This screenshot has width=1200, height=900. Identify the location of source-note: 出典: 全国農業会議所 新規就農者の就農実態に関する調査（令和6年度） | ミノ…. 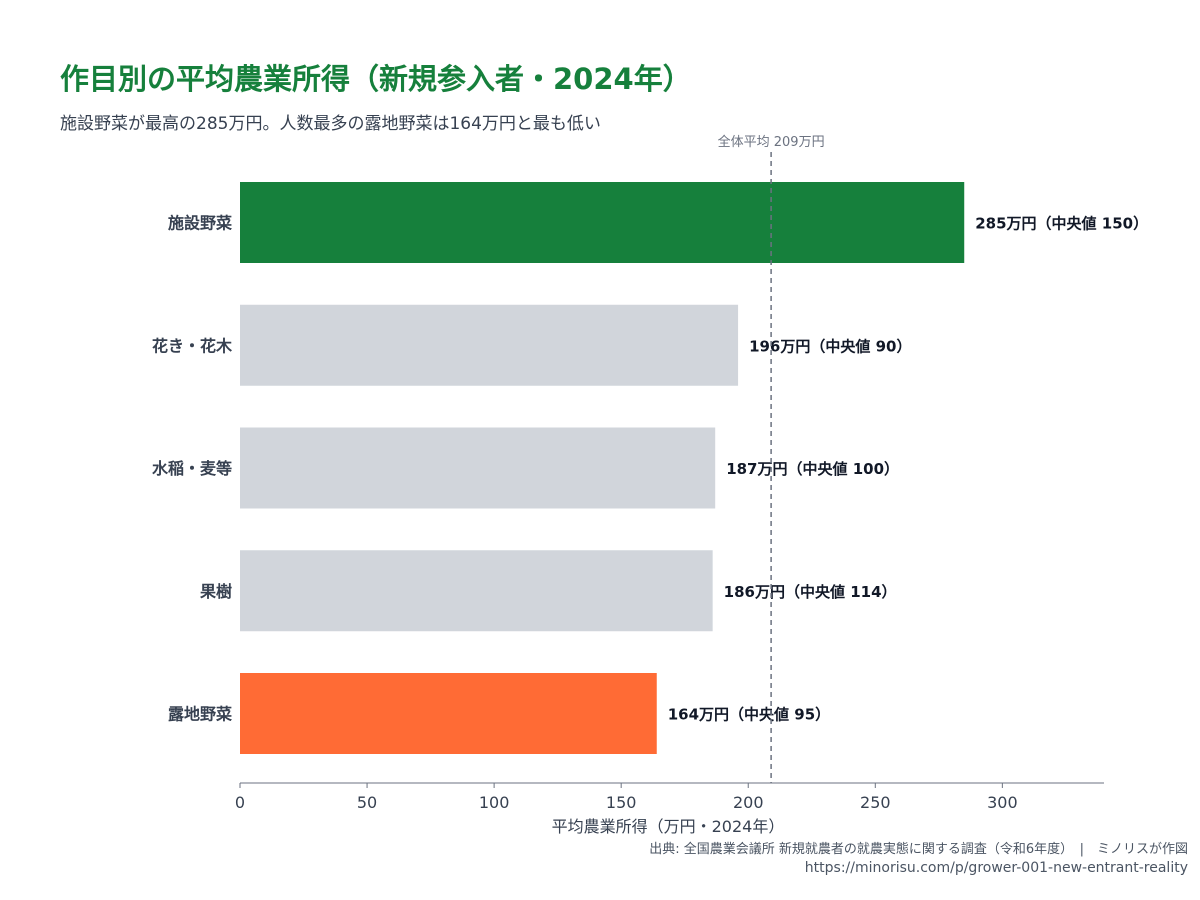
(918, 849).